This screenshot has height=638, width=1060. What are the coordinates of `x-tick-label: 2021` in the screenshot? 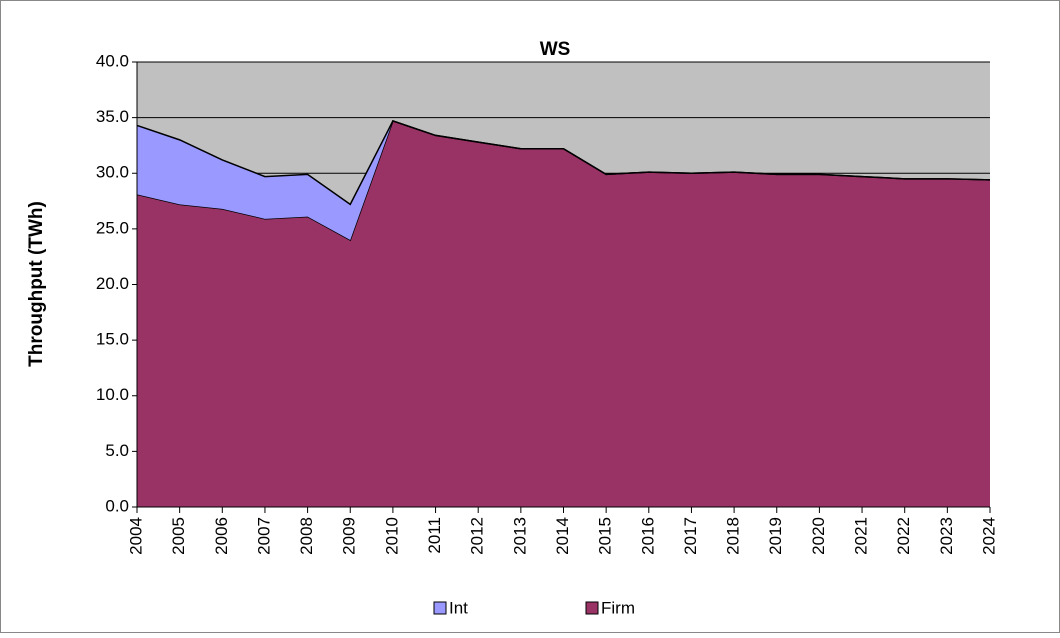 It's located at (861, 536).